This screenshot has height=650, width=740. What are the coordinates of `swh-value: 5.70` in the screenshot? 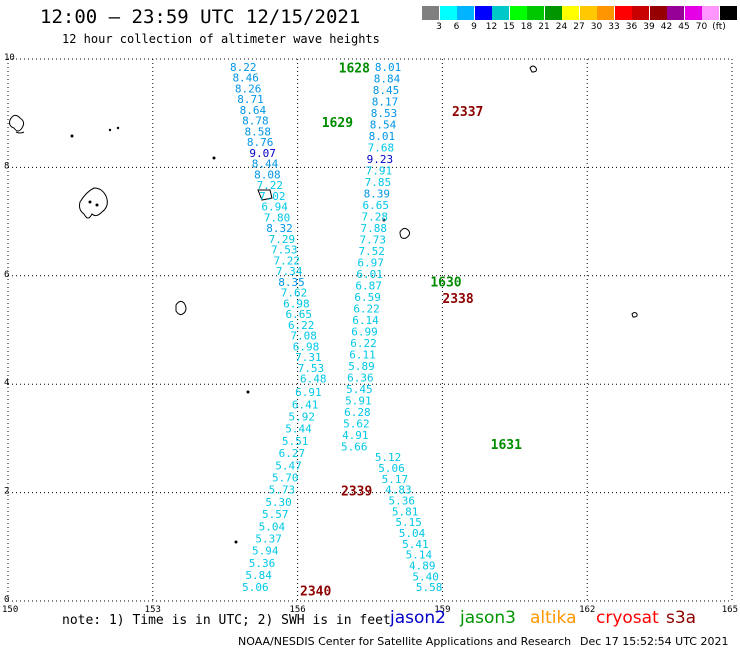 It's located at (285, 477).